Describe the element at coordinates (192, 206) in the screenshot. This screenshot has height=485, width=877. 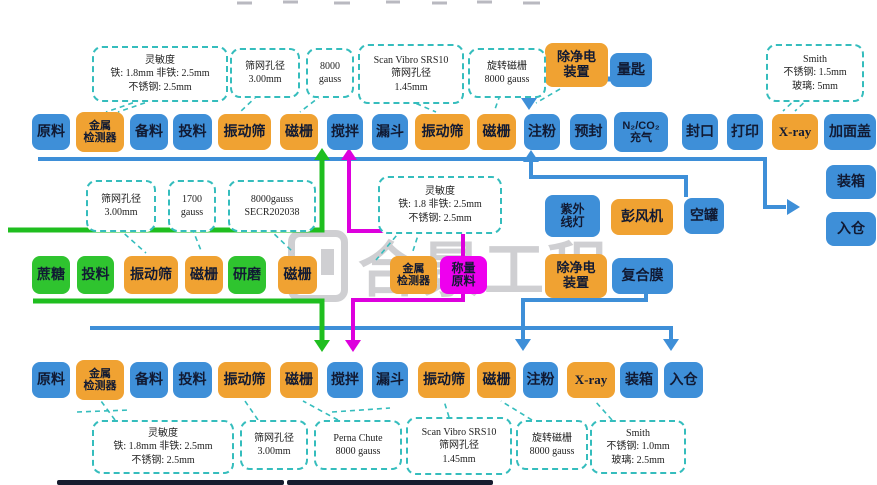
I see `spec-callout-mid-gauss-spec: 1700 gauss` at that location.